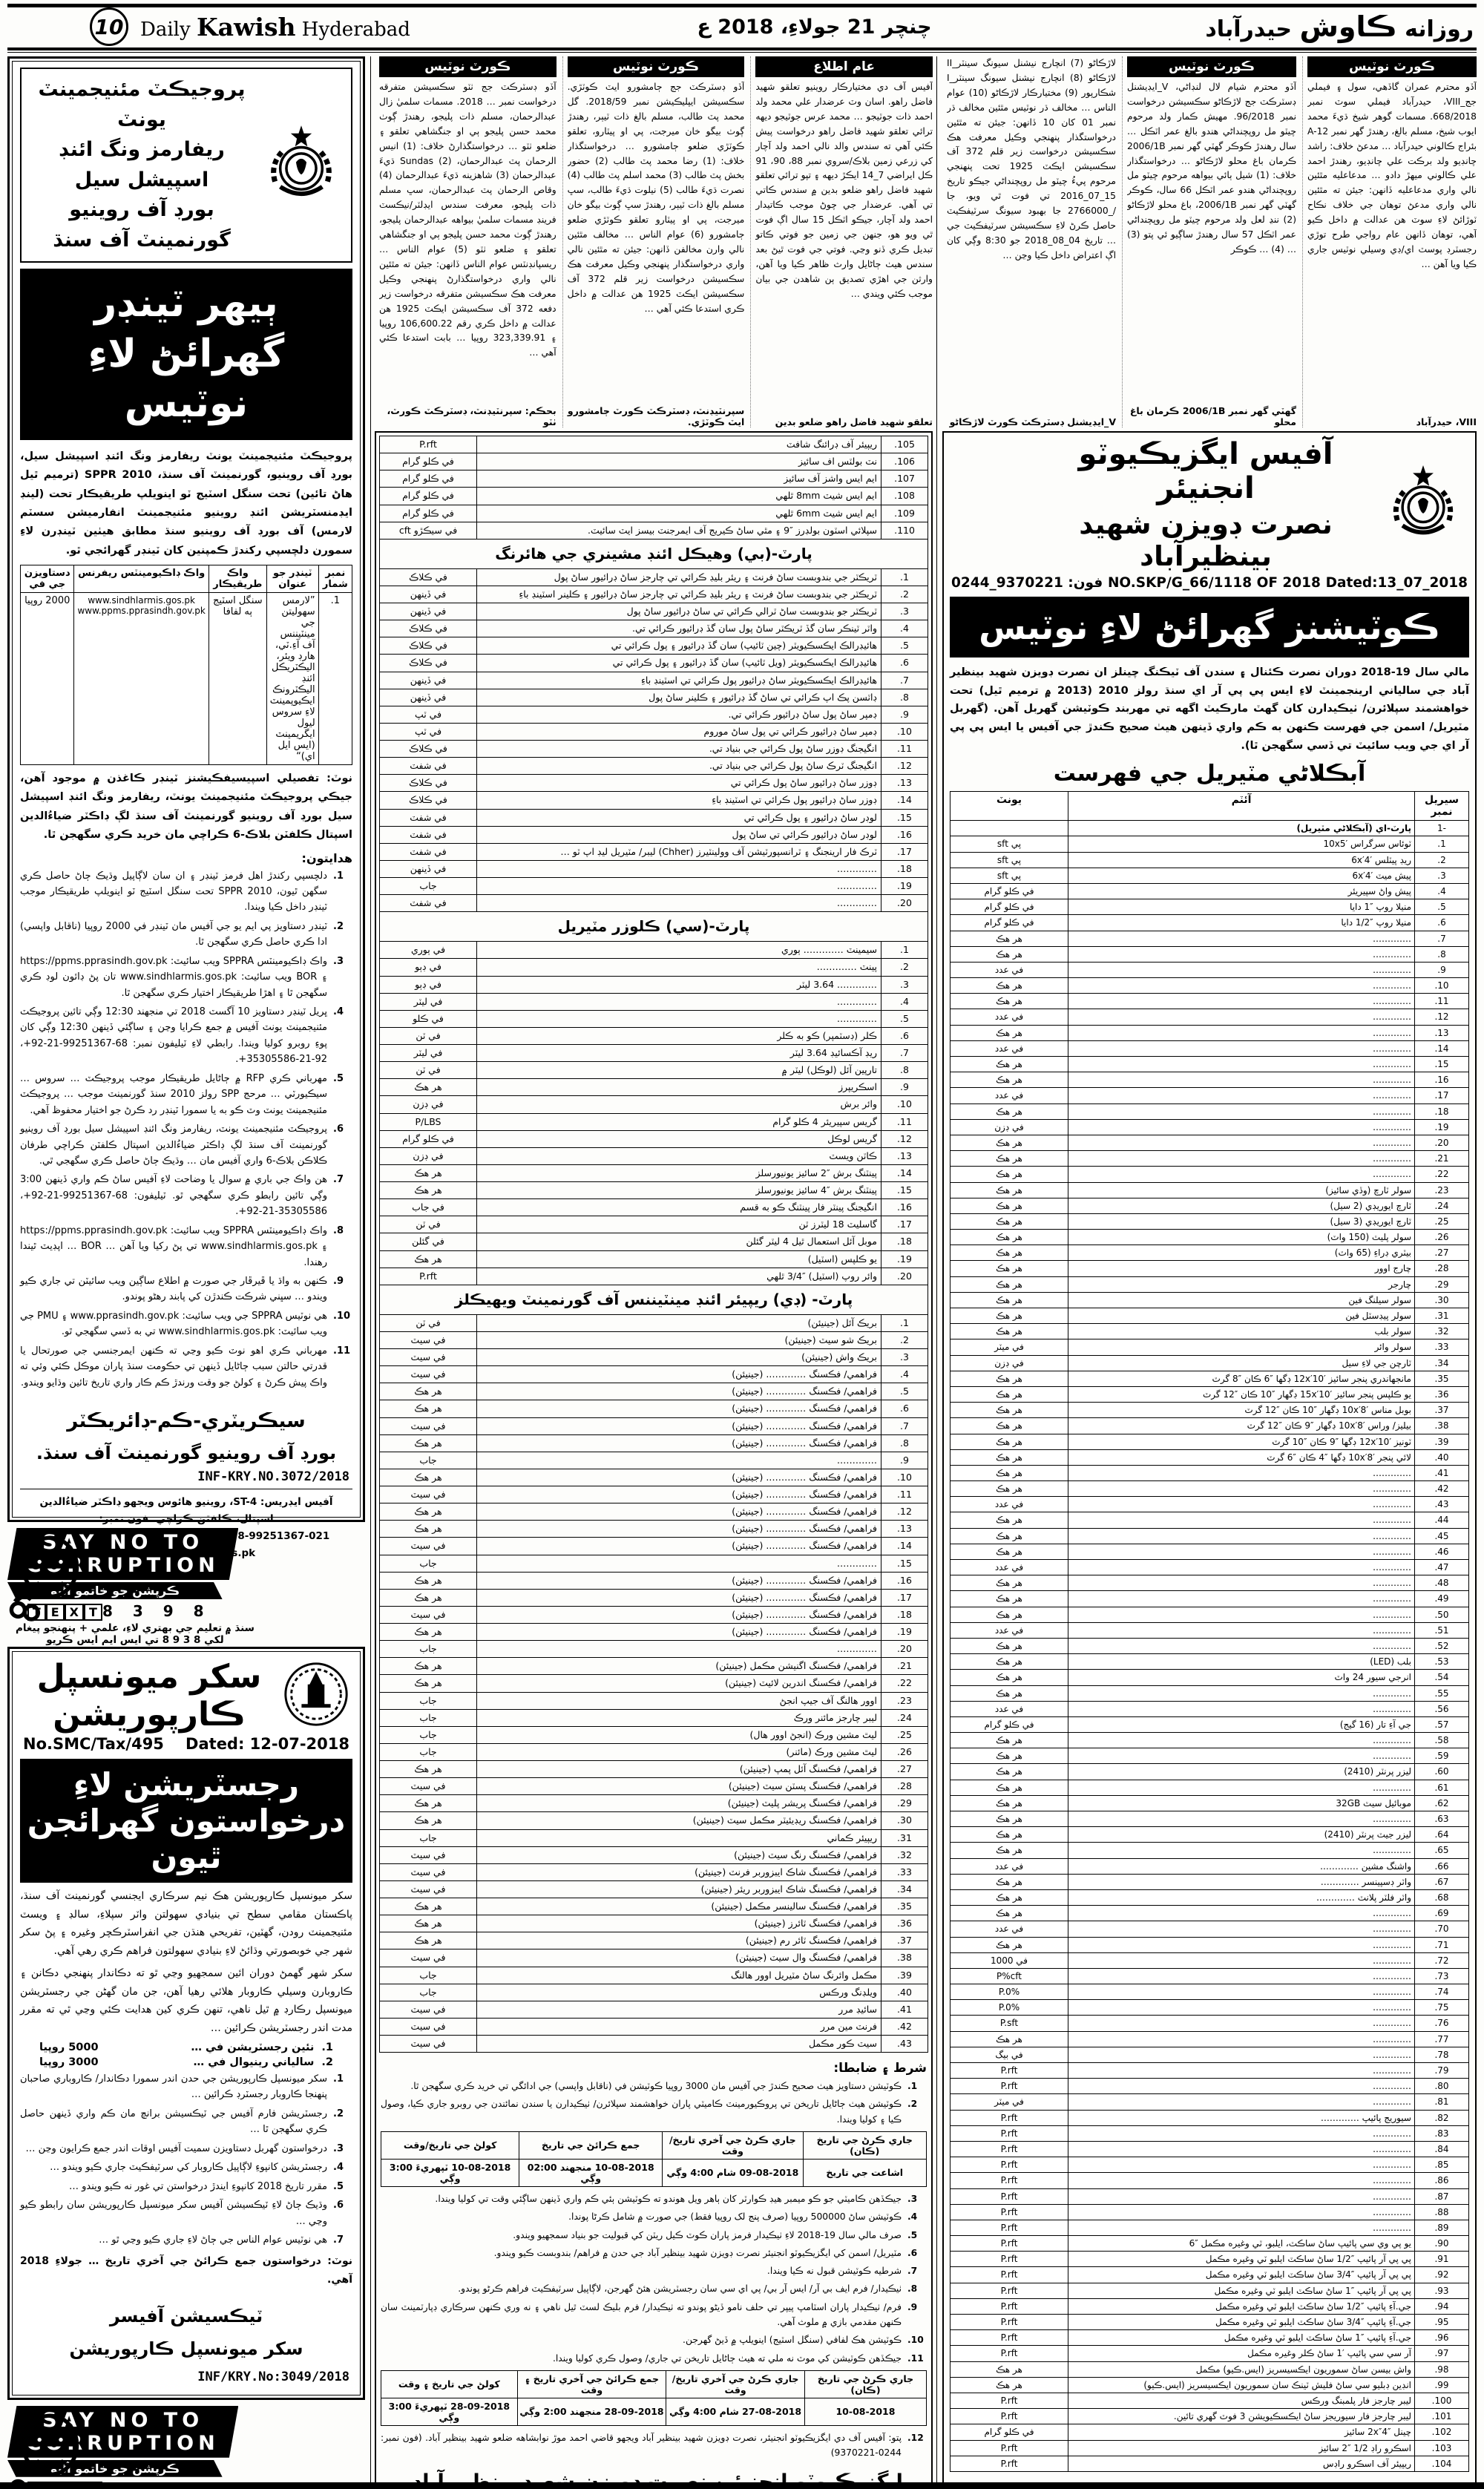  Describe the element at coordinates (156, 2482) in the screenshot. I see `text-digits: 8 3 9 8` at that location.